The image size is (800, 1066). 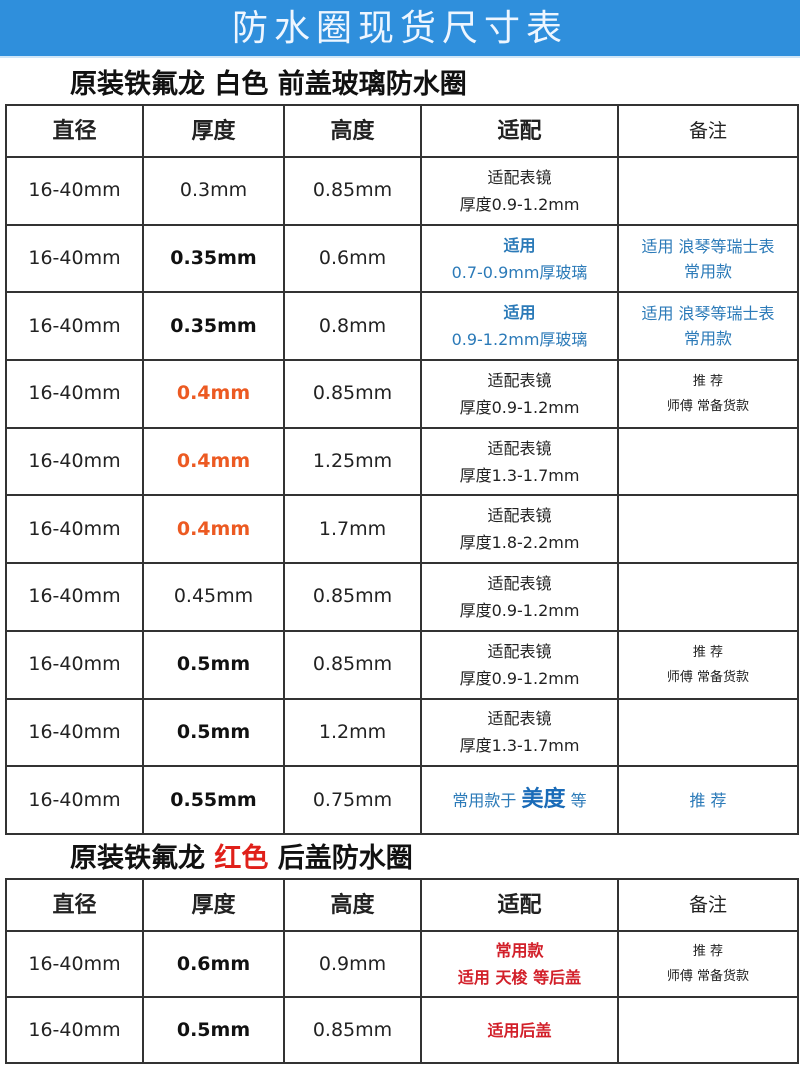 I want to click on header-row: 直径 厚度 高度 适配 备注, so click(x=402, y=131).